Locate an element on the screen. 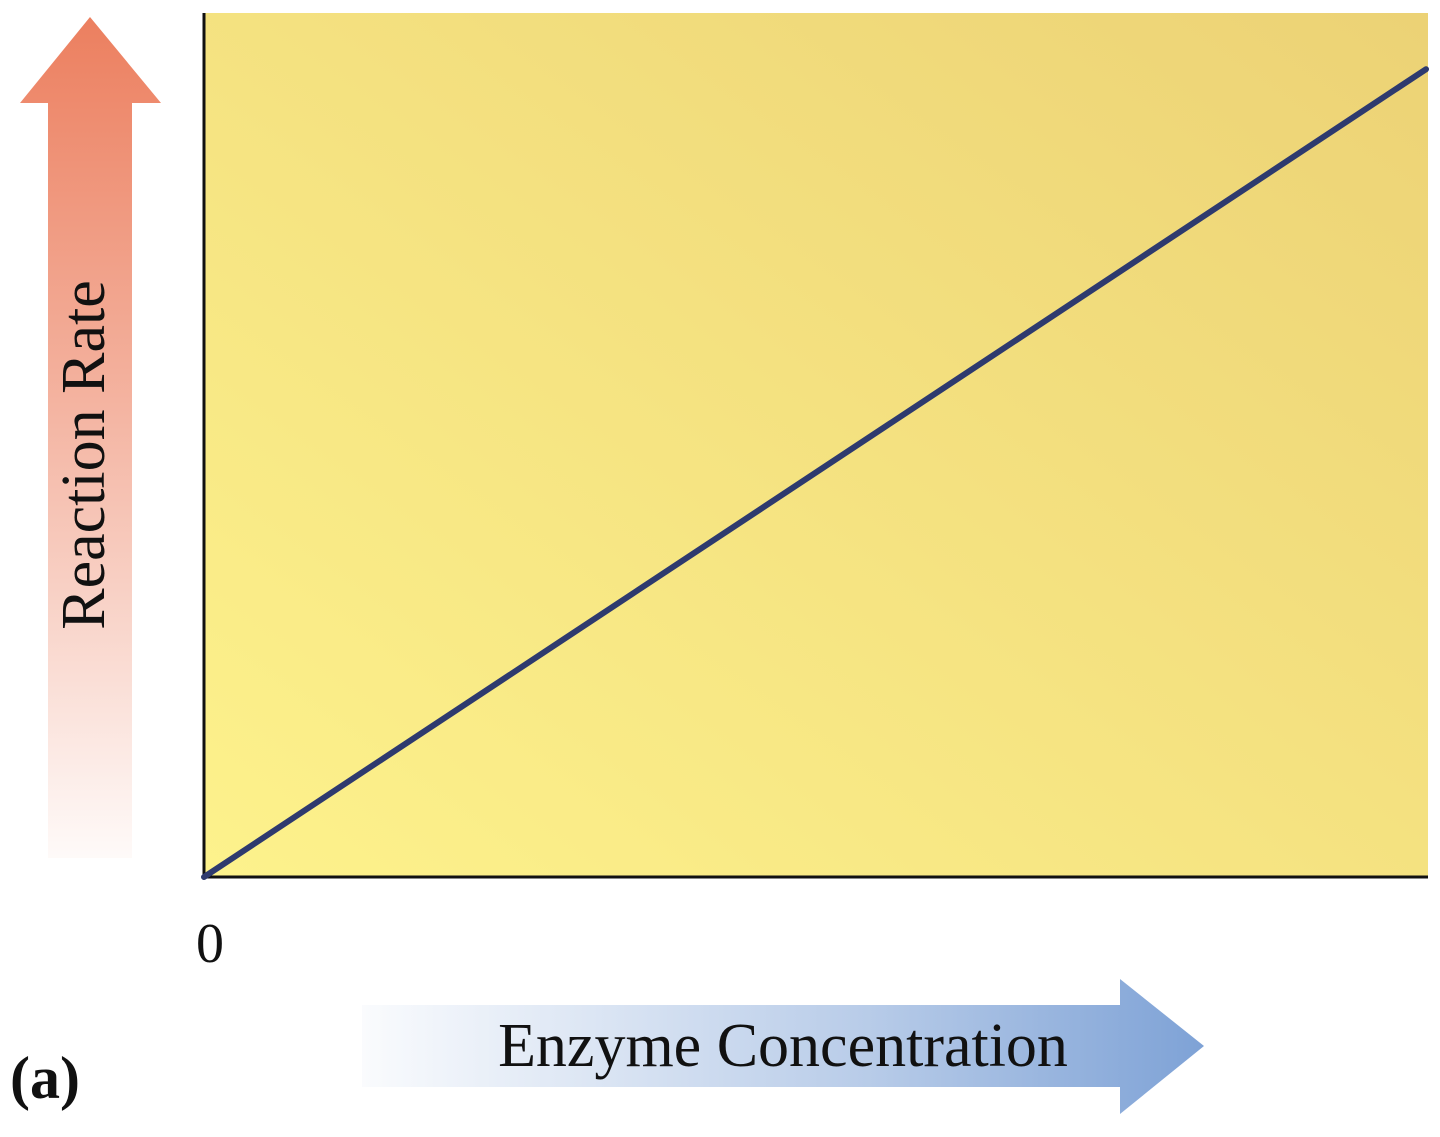 The width and height of the screenshot is (1440, 1137). x-axis-label: Enzyme Concentration is located at coordinates (783, 1046).